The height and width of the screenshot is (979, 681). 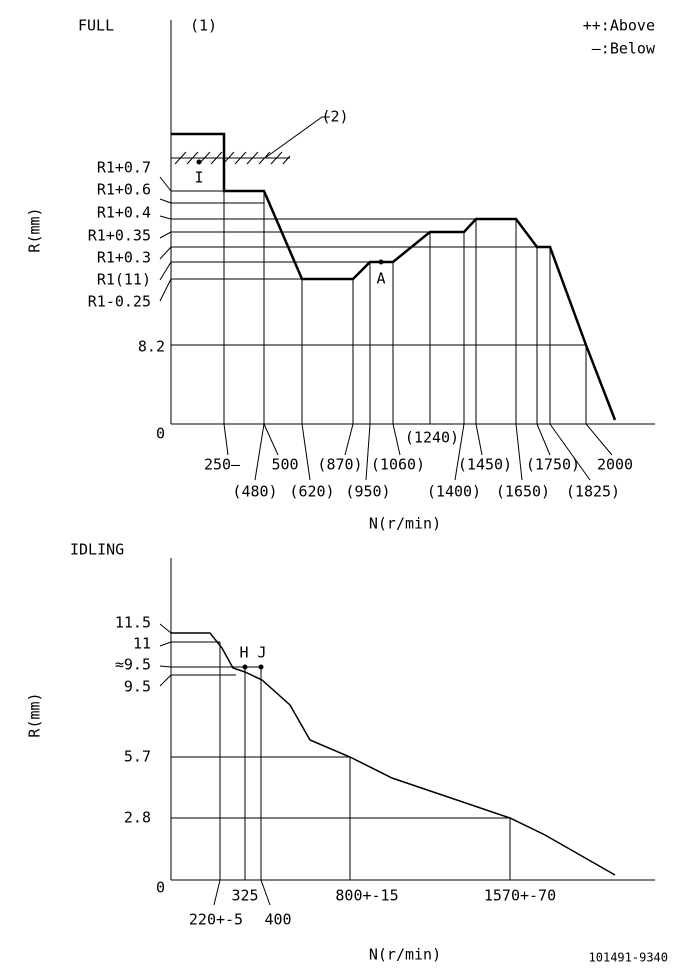 I want to click on label: ≈9.5, so click(x=133, y=665).